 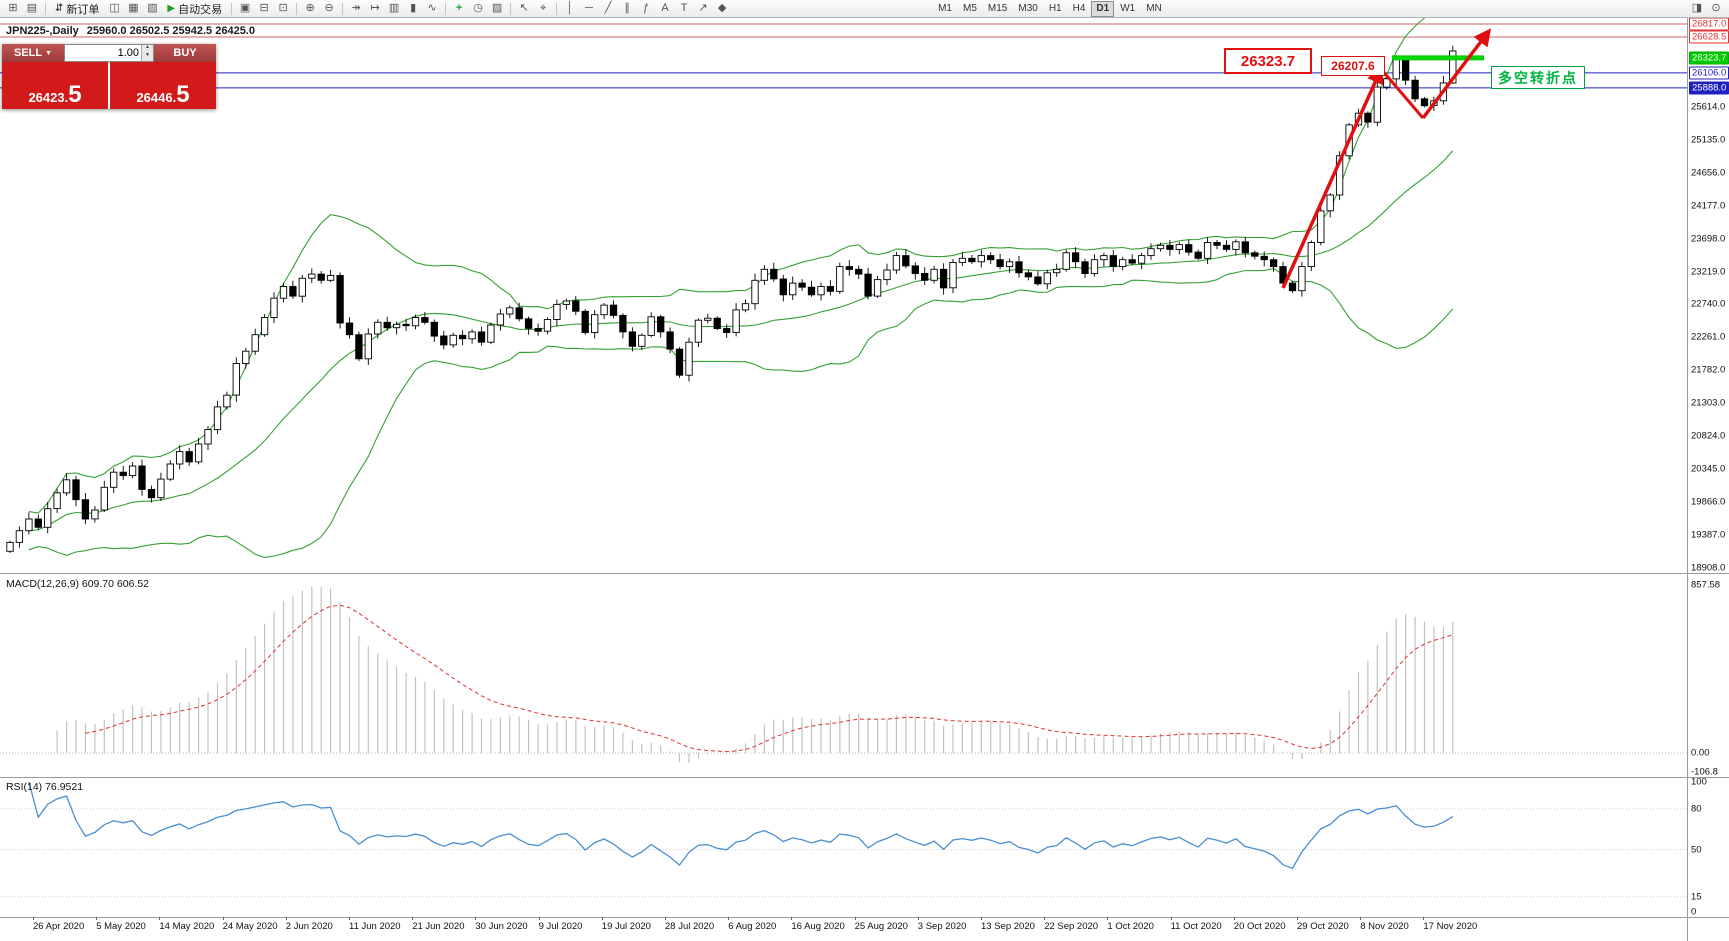 I want to click on periods-icon: ◷, so click(x=478, y=8).